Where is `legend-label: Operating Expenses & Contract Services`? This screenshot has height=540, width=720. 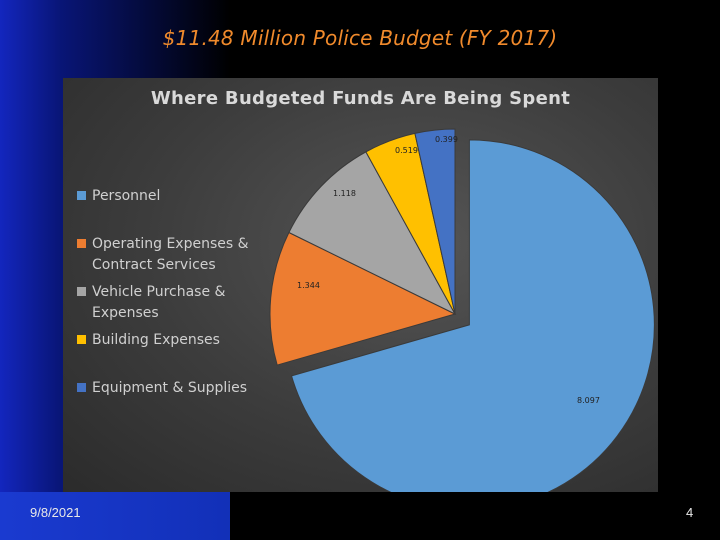
legend-label: Operating Expenses & Contract Services is located at coordinates (170, 254).